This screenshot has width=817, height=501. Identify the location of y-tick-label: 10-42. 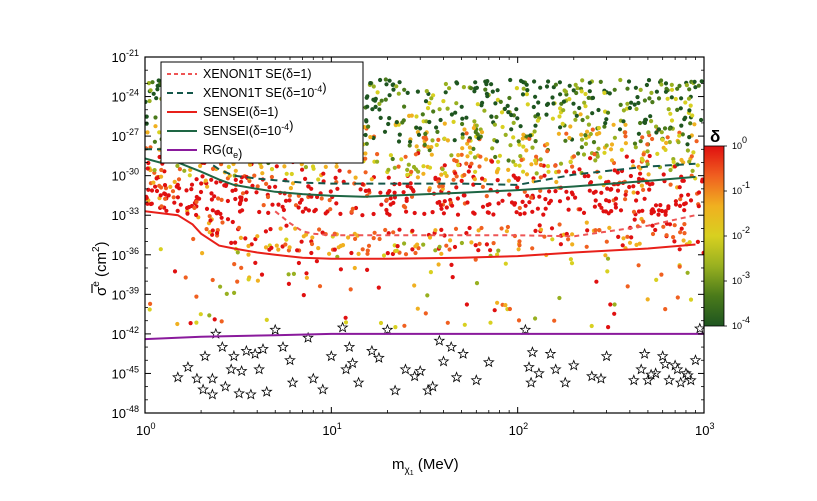
(125, 333).